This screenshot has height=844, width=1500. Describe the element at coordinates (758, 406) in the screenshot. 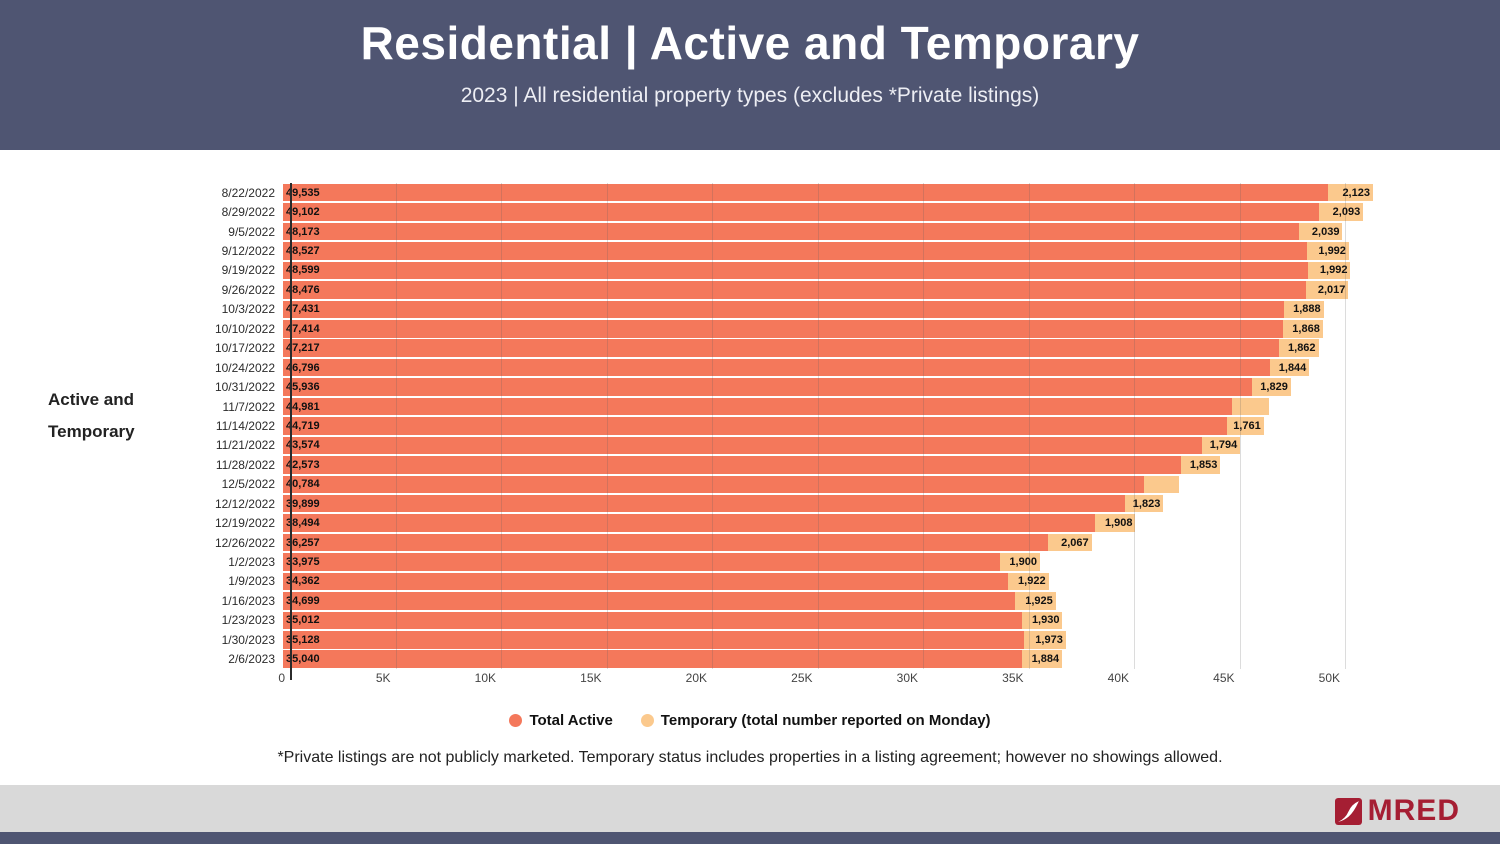

I see `bar-total-active: 44,981` at that location.